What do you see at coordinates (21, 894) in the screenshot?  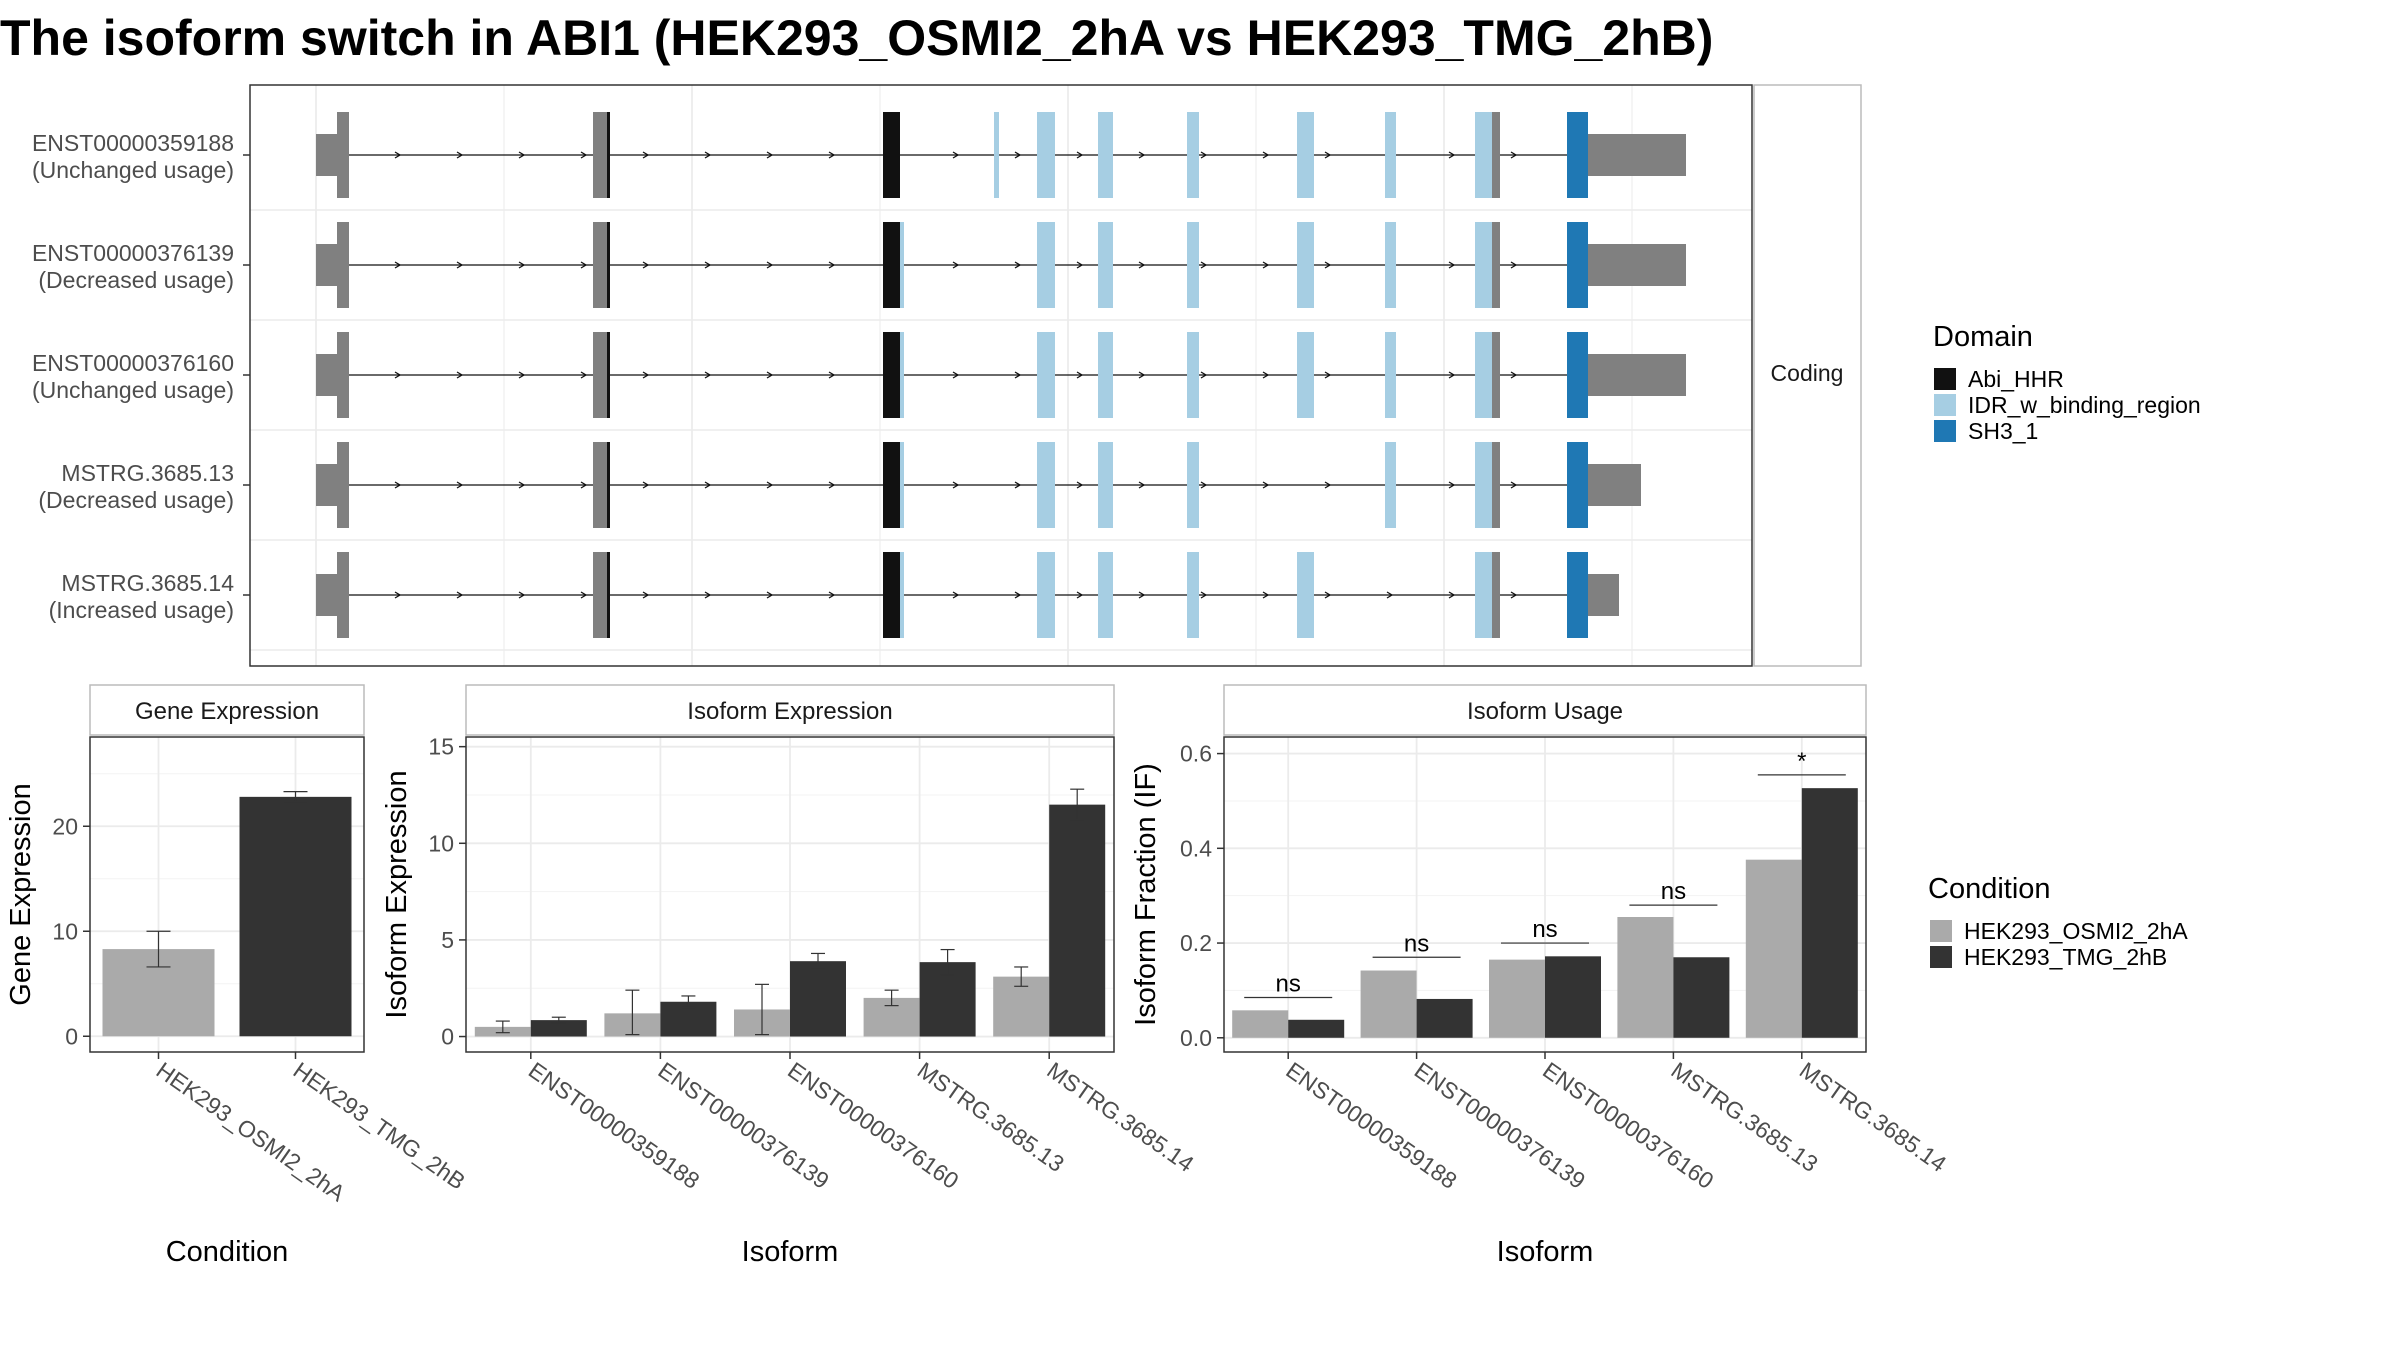 I see `y-axis-title: Gene Expression` at bounding box center [21, 894].